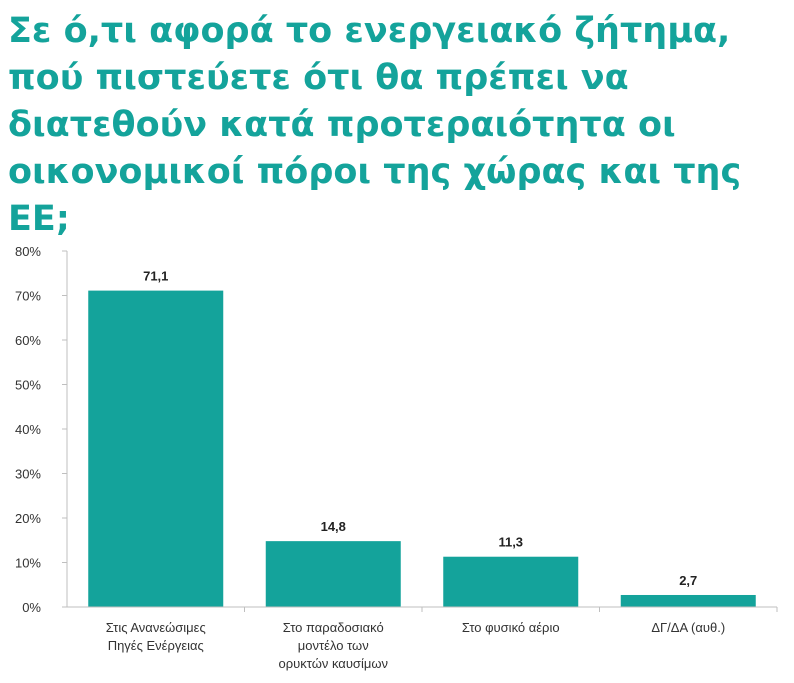  Describe the element at coordinates (28, 563) in the screenshot. I see `y-tick-label: 10%` at that location.